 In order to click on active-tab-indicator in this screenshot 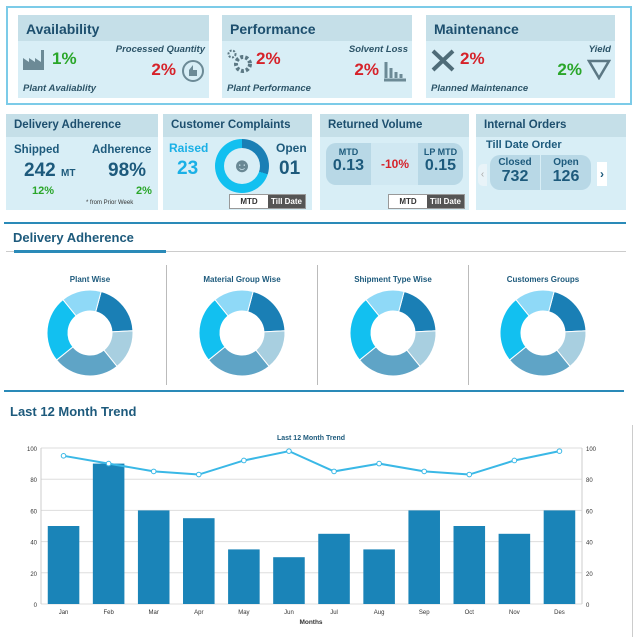, I will do `click(90, 251)`.